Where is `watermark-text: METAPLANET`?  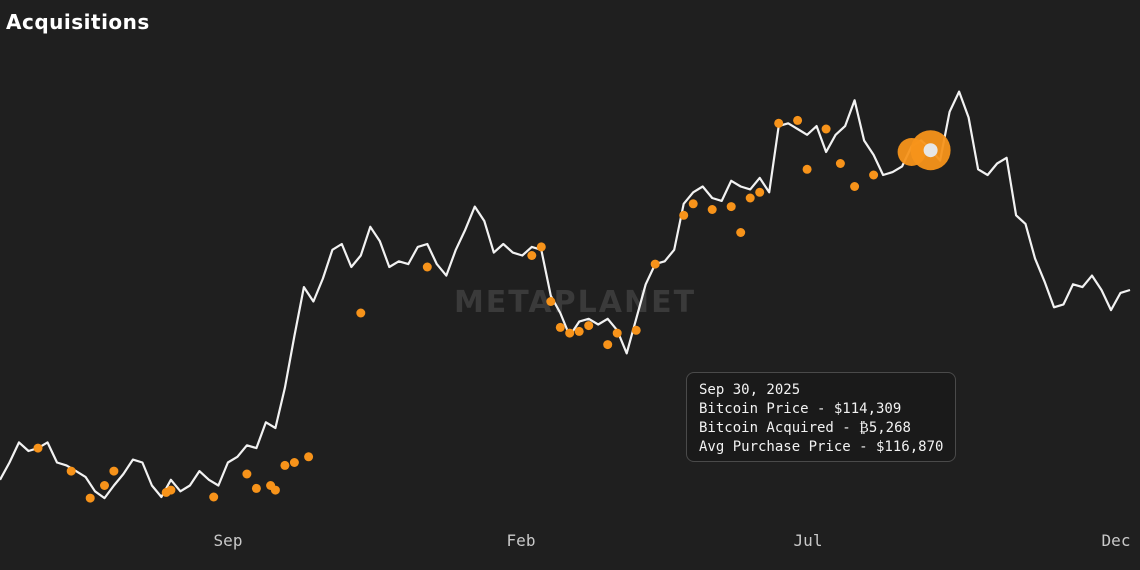 watermark-text: METAPLANET is located at coordinates (575, 302).